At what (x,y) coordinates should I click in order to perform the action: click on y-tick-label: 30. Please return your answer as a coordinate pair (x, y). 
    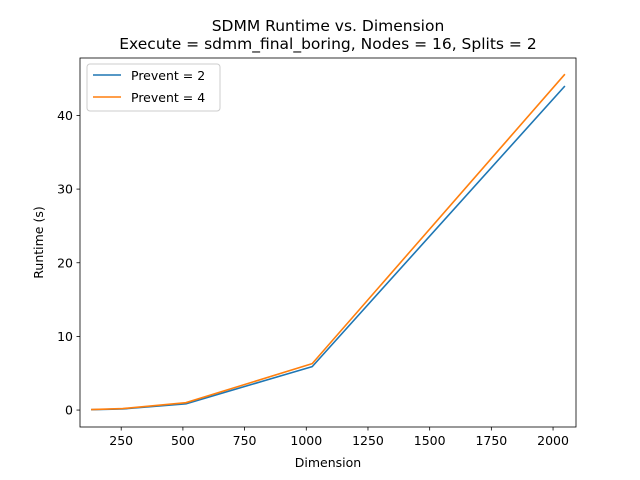
    Looking at the image, I should click on (65, 189).